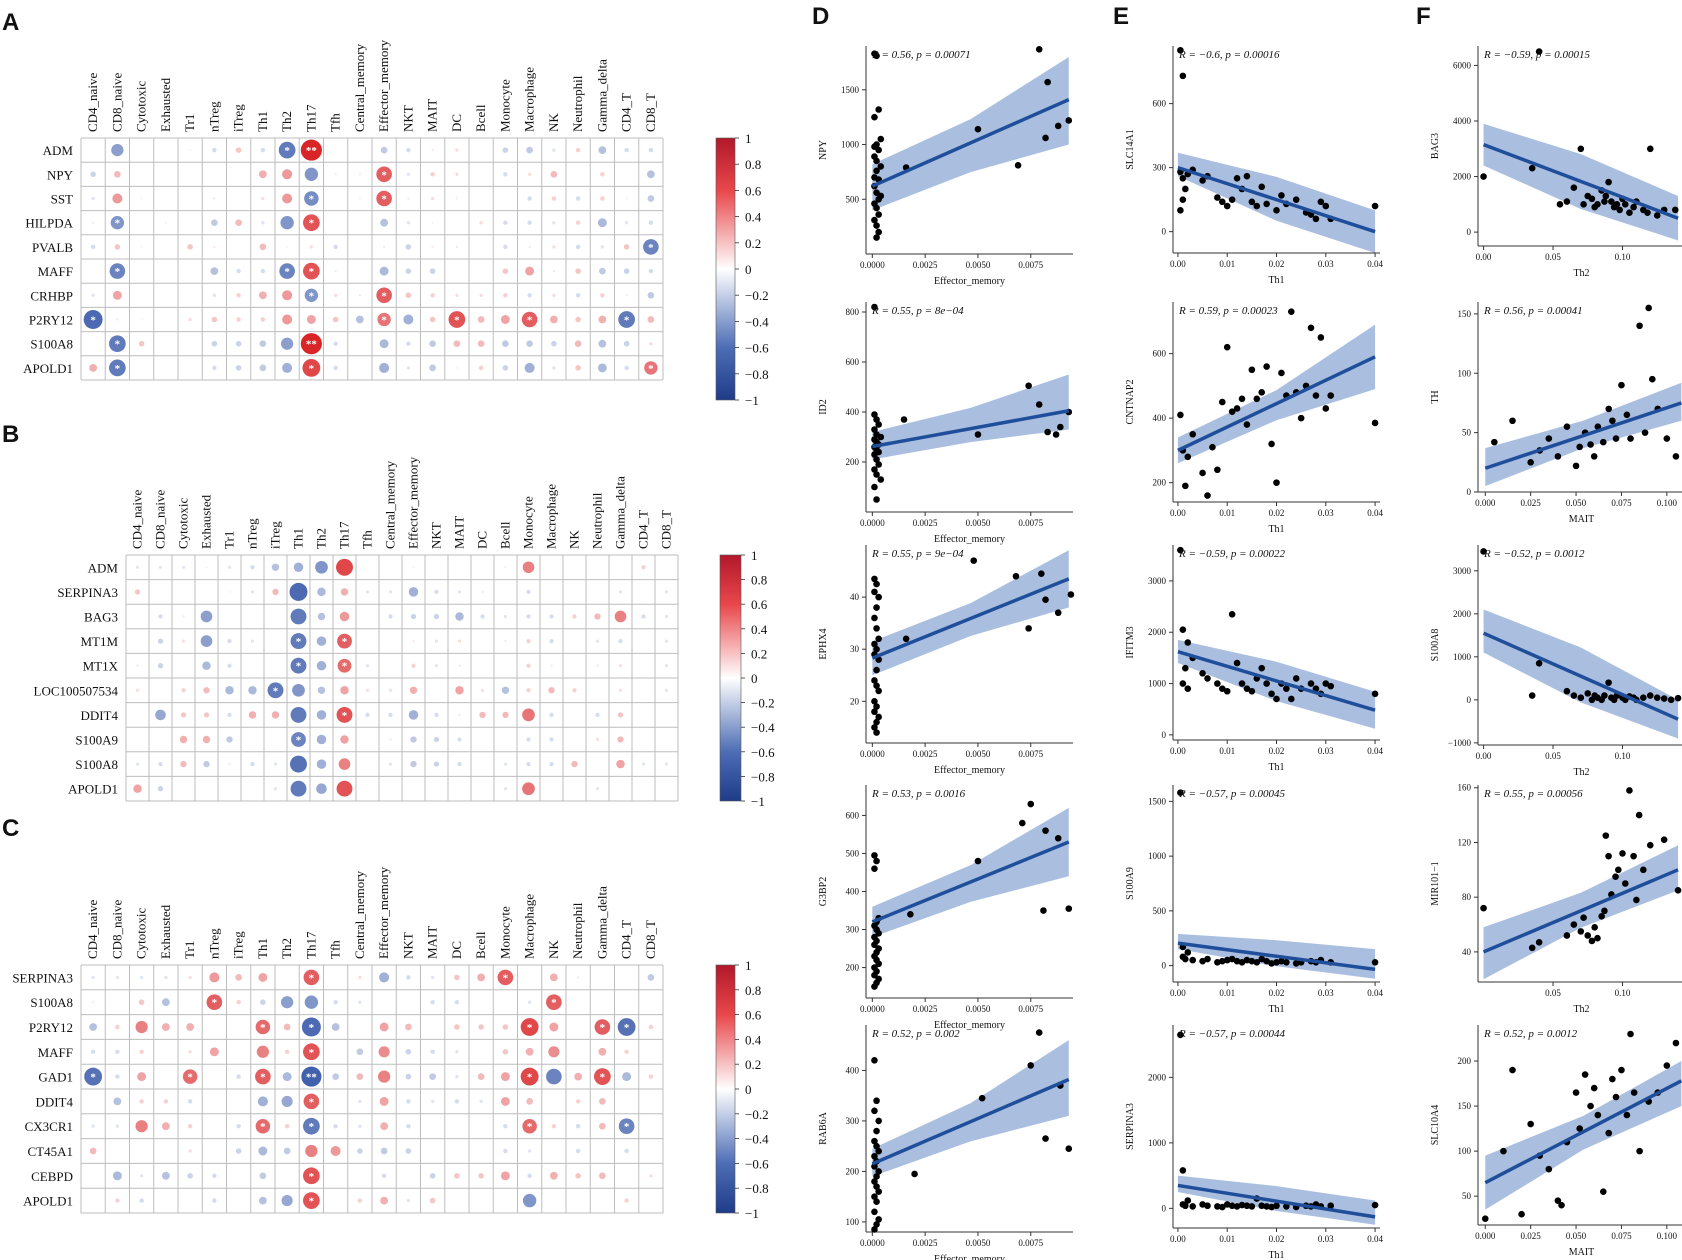 The image size is (1682, 1260). Describe the element at coordinates (1164, 966) in the screenshot. I see `y-tick-label: 0` at that location.